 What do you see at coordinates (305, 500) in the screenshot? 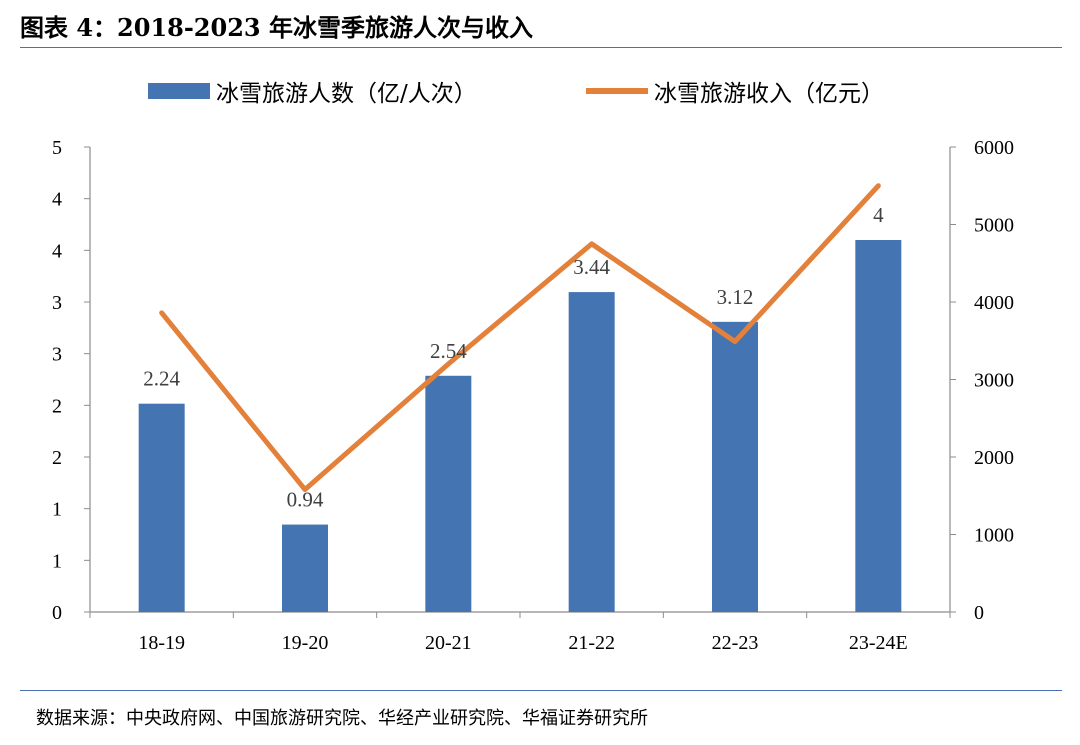
I see `bar-data-label: 0.94` at bounding box center [305, 500].